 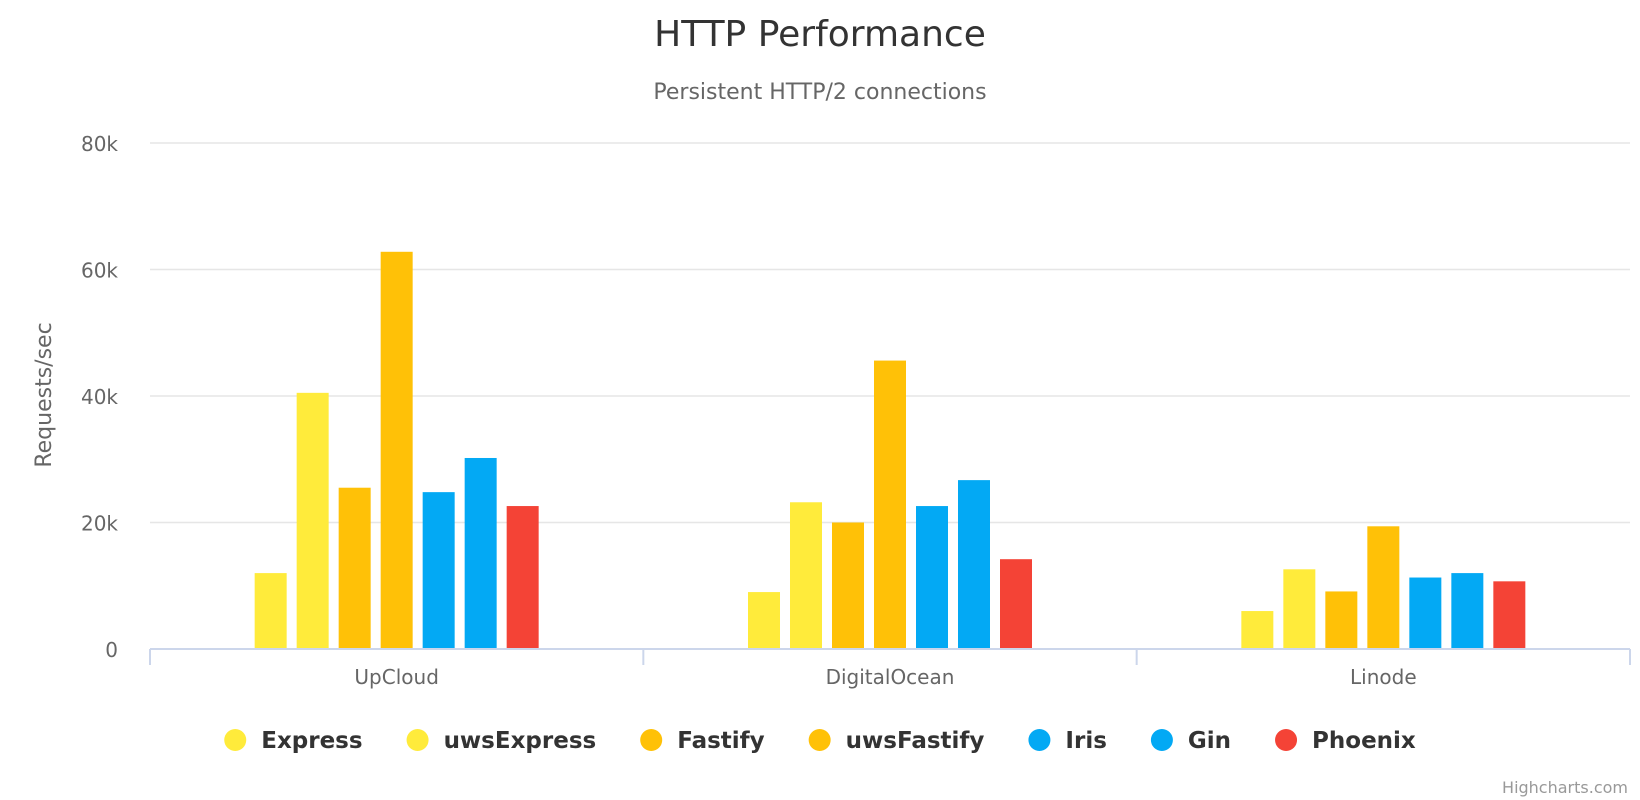 What do you see at coordinates (1383, 677) in the screenshot?
I see `x-tick-label: Linode` at bounding box center [1383, 677].